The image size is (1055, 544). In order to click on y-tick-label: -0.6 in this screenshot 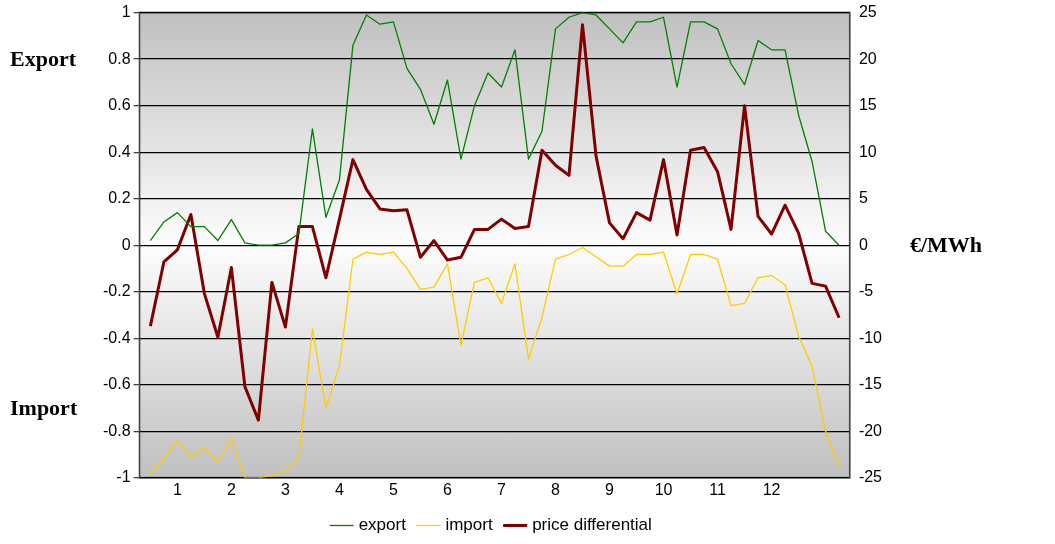, I will do `click(116, 384)`.